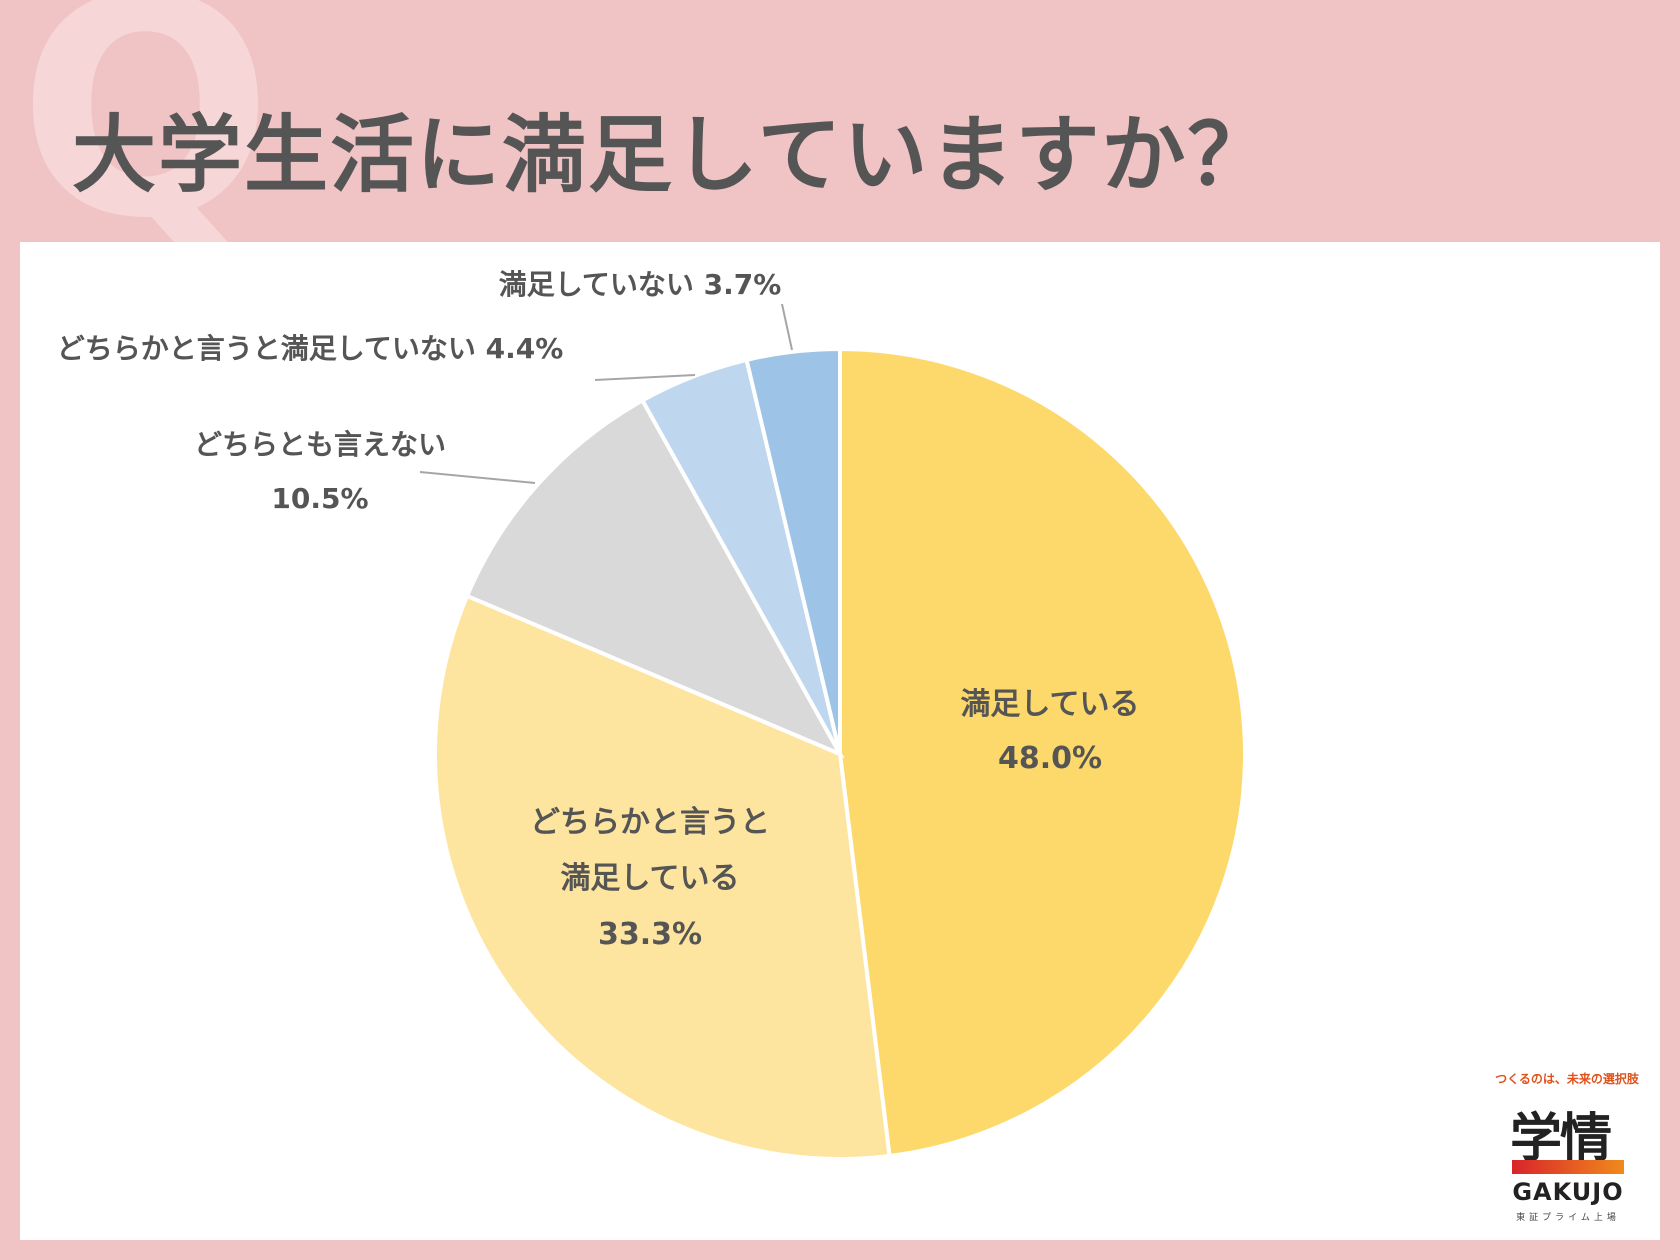 The image size is (1680, 1260). What do you see at coordinates (1561, 1139) in the screenshot?
I see `logo-kanji: 学情` at bounding box center [1561, 1139].